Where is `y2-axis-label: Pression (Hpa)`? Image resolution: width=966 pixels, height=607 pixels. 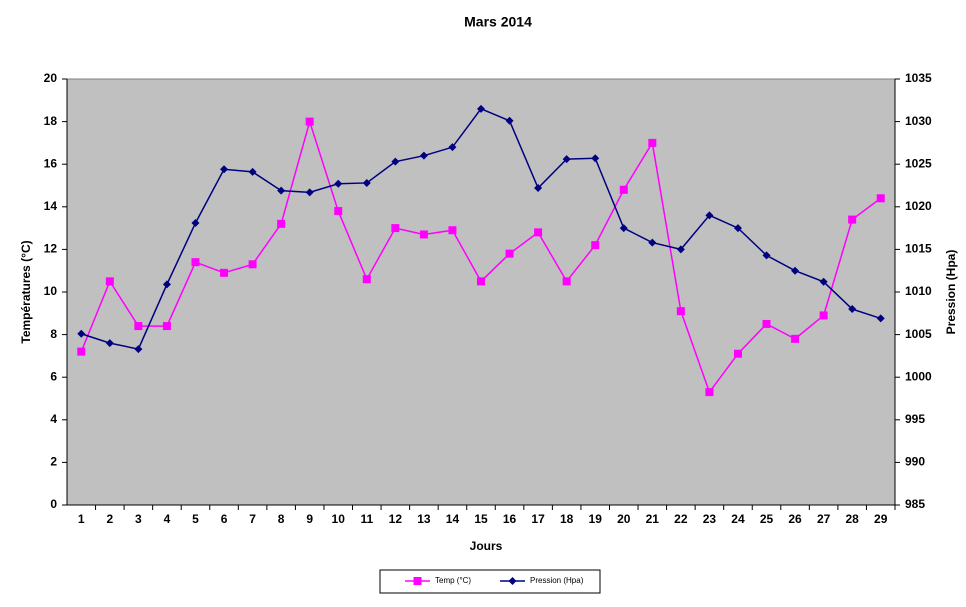 y2-axis-label: Pression (Hpa) is located at coordinates (951, 292).